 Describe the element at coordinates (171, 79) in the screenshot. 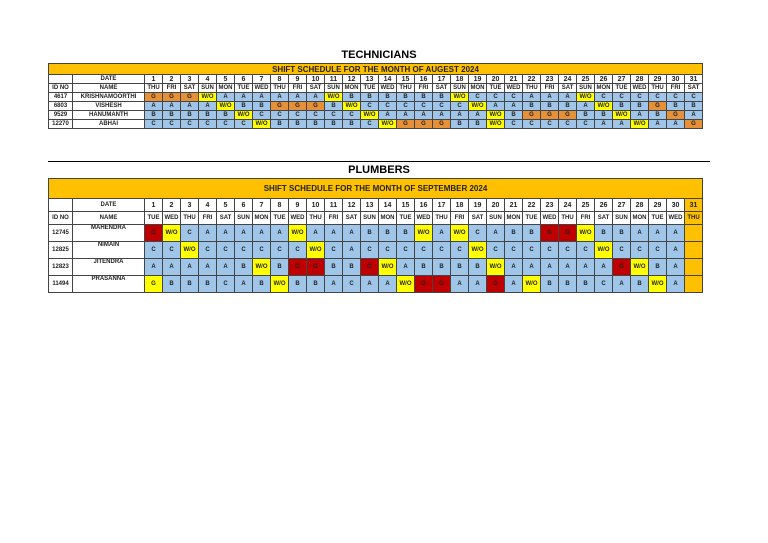

I see `date-cell: 2` at that location.